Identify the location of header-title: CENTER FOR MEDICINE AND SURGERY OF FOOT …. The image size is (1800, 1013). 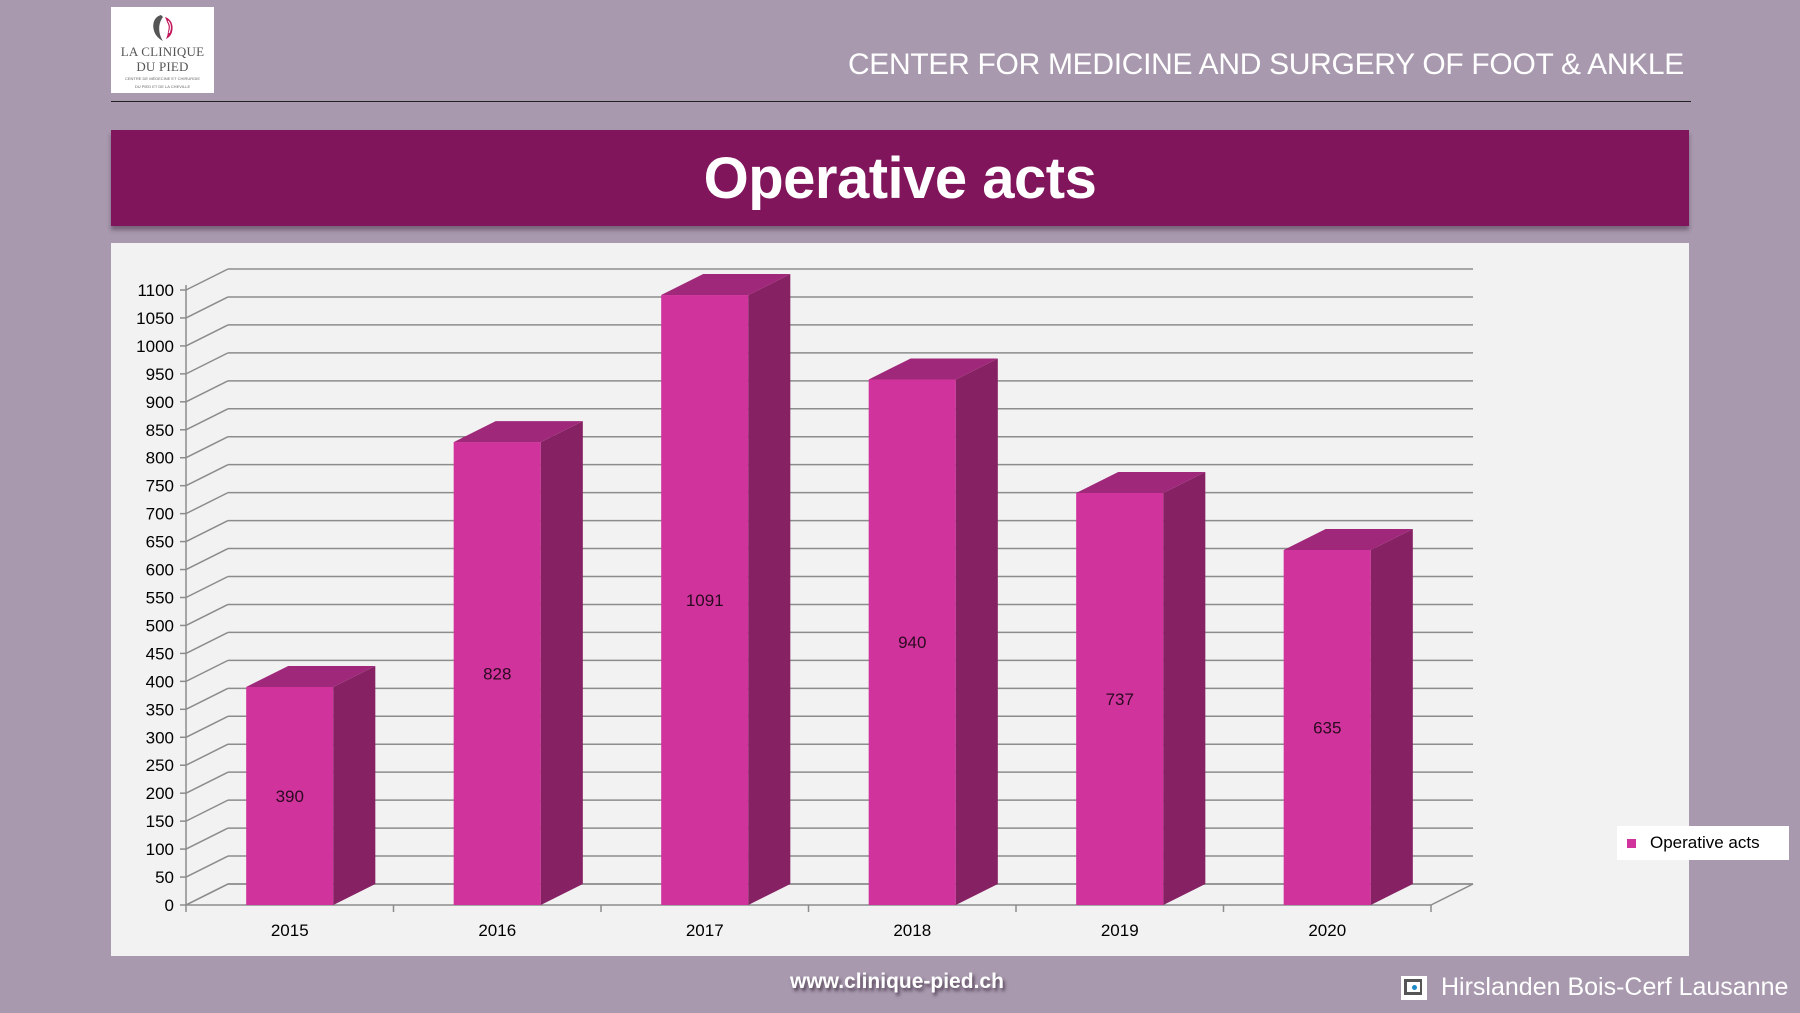
(1265, 64).